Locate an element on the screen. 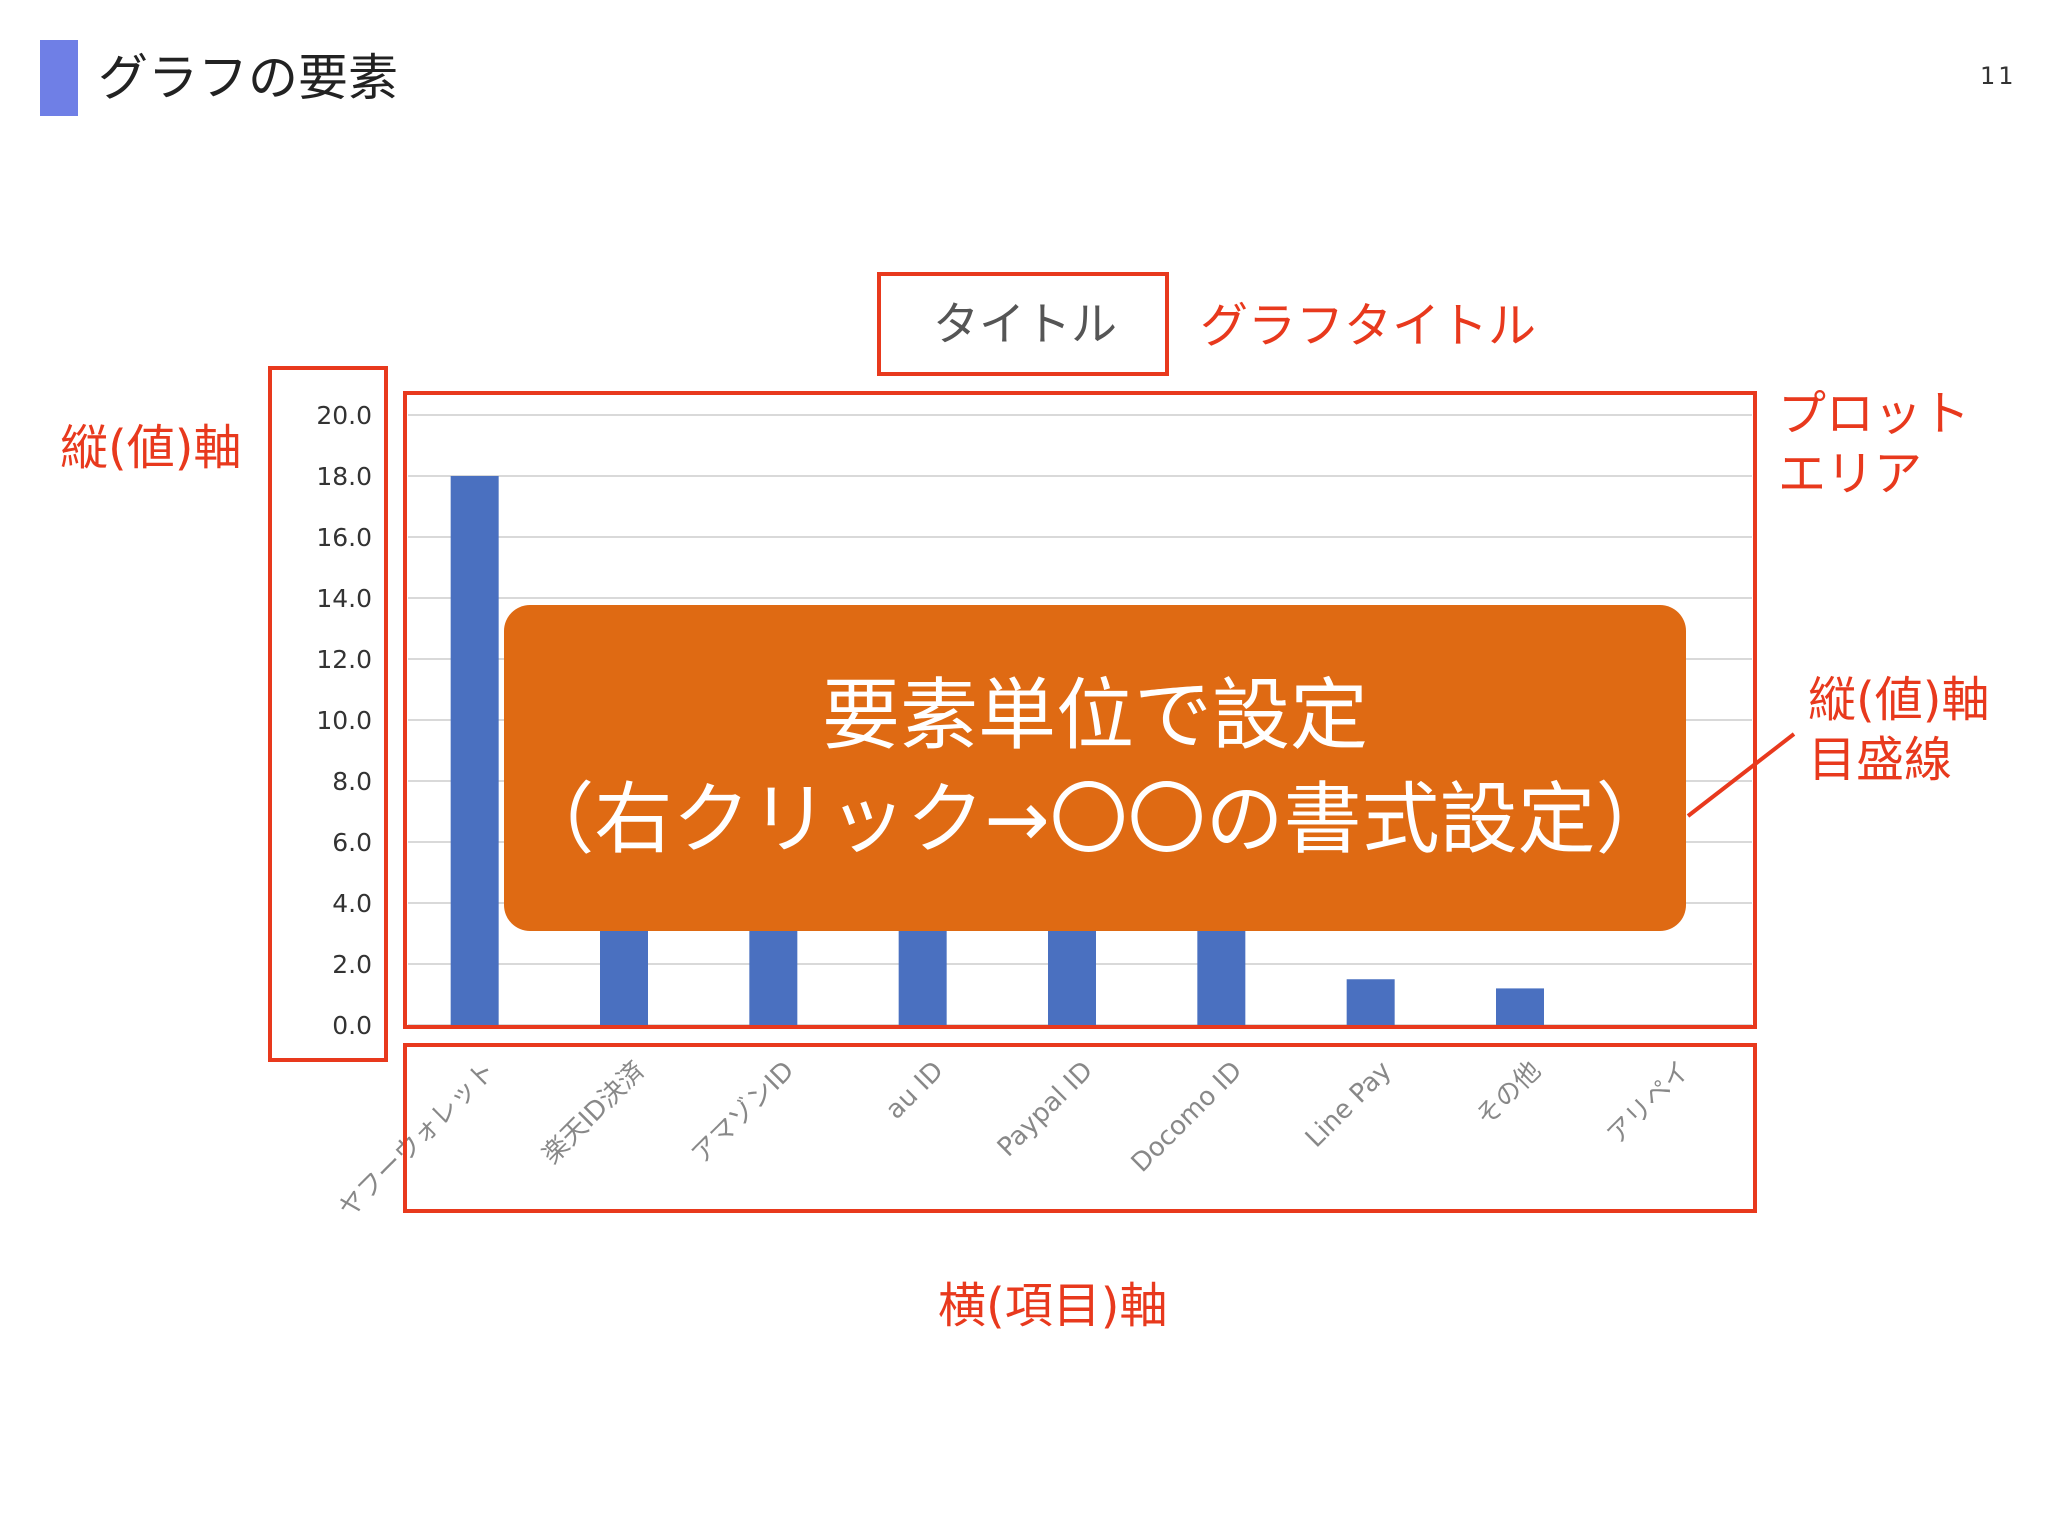 This screenshot has height=1536, width=2048. y-tick-label: 6.0 is located at coordinates (352, 842).